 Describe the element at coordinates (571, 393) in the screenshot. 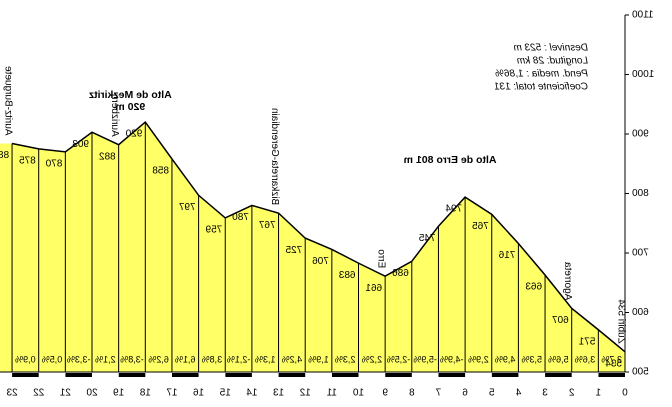

I see `x-tick-label: 2` at that location.